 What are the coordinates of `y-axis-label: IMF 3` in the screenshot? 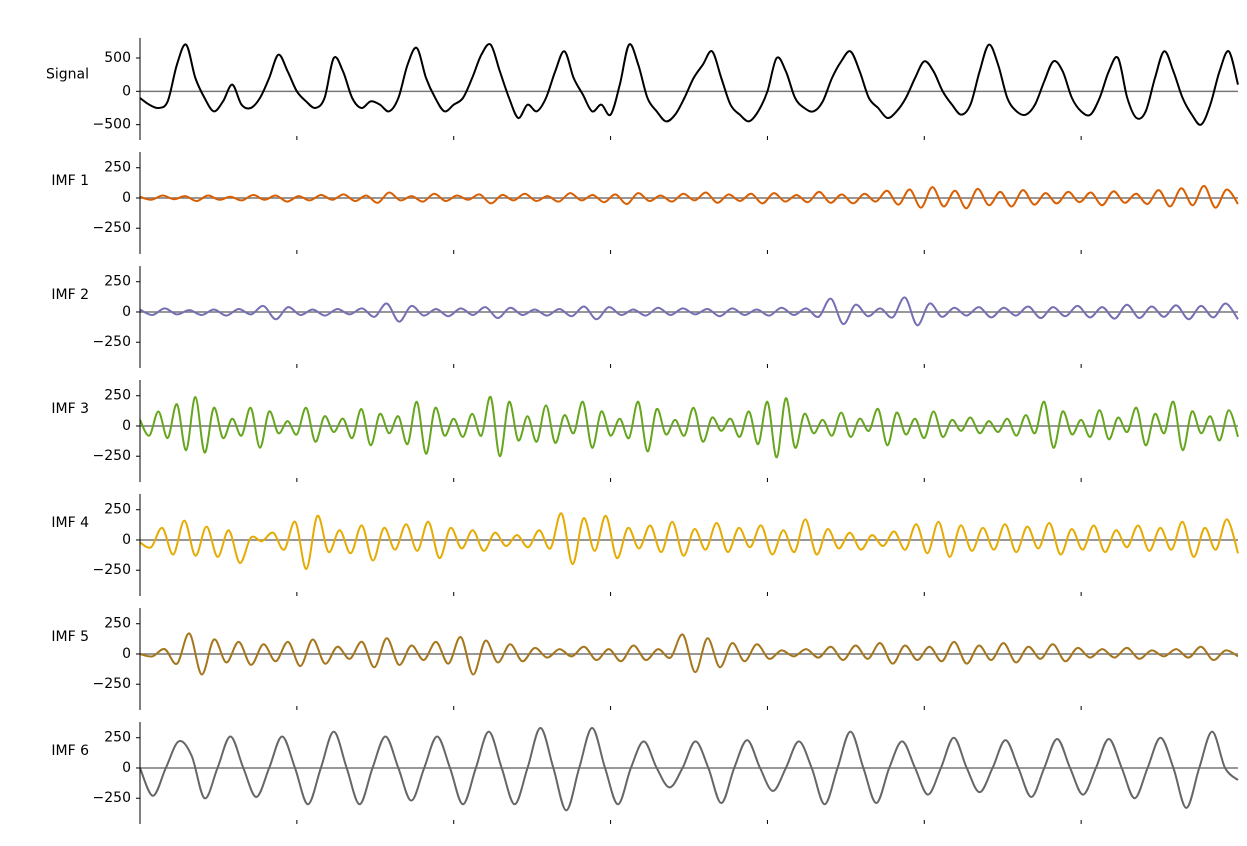 It's located at (70, 409).